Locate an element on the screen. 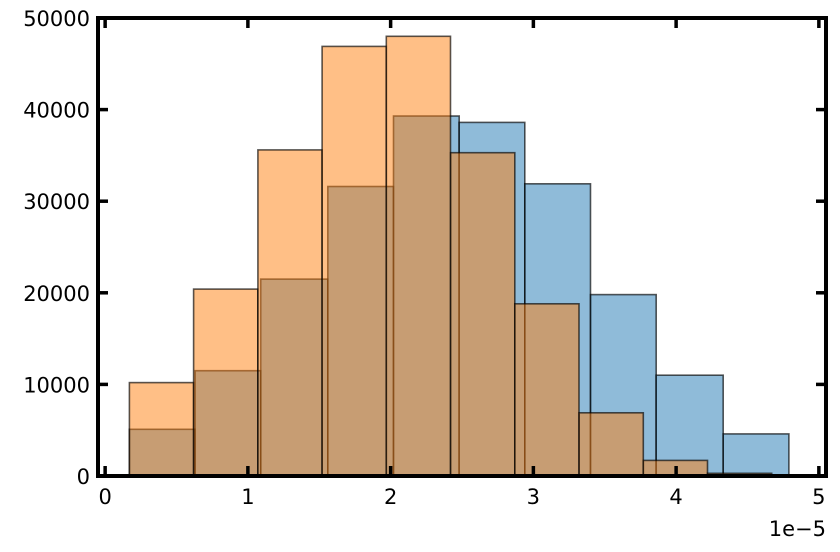 Image resolution: width=840 pixels, height=552 pixels. x-tick-labels: 0 1 2 3 4 5 is located at coordinates (461, 497).